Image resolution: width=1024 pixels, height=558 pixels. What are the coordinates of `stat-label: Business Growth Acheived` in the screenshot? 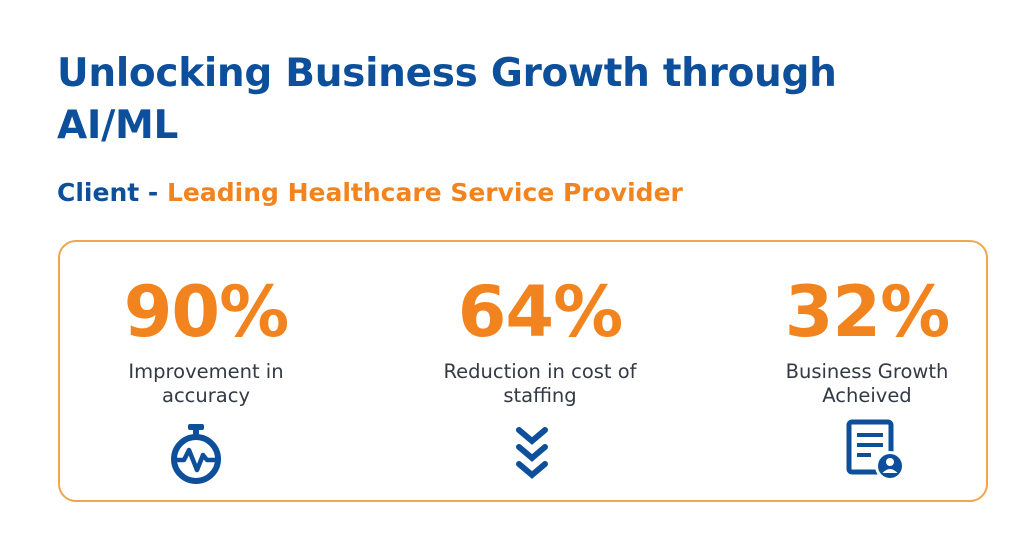 It's located at (867, 383).